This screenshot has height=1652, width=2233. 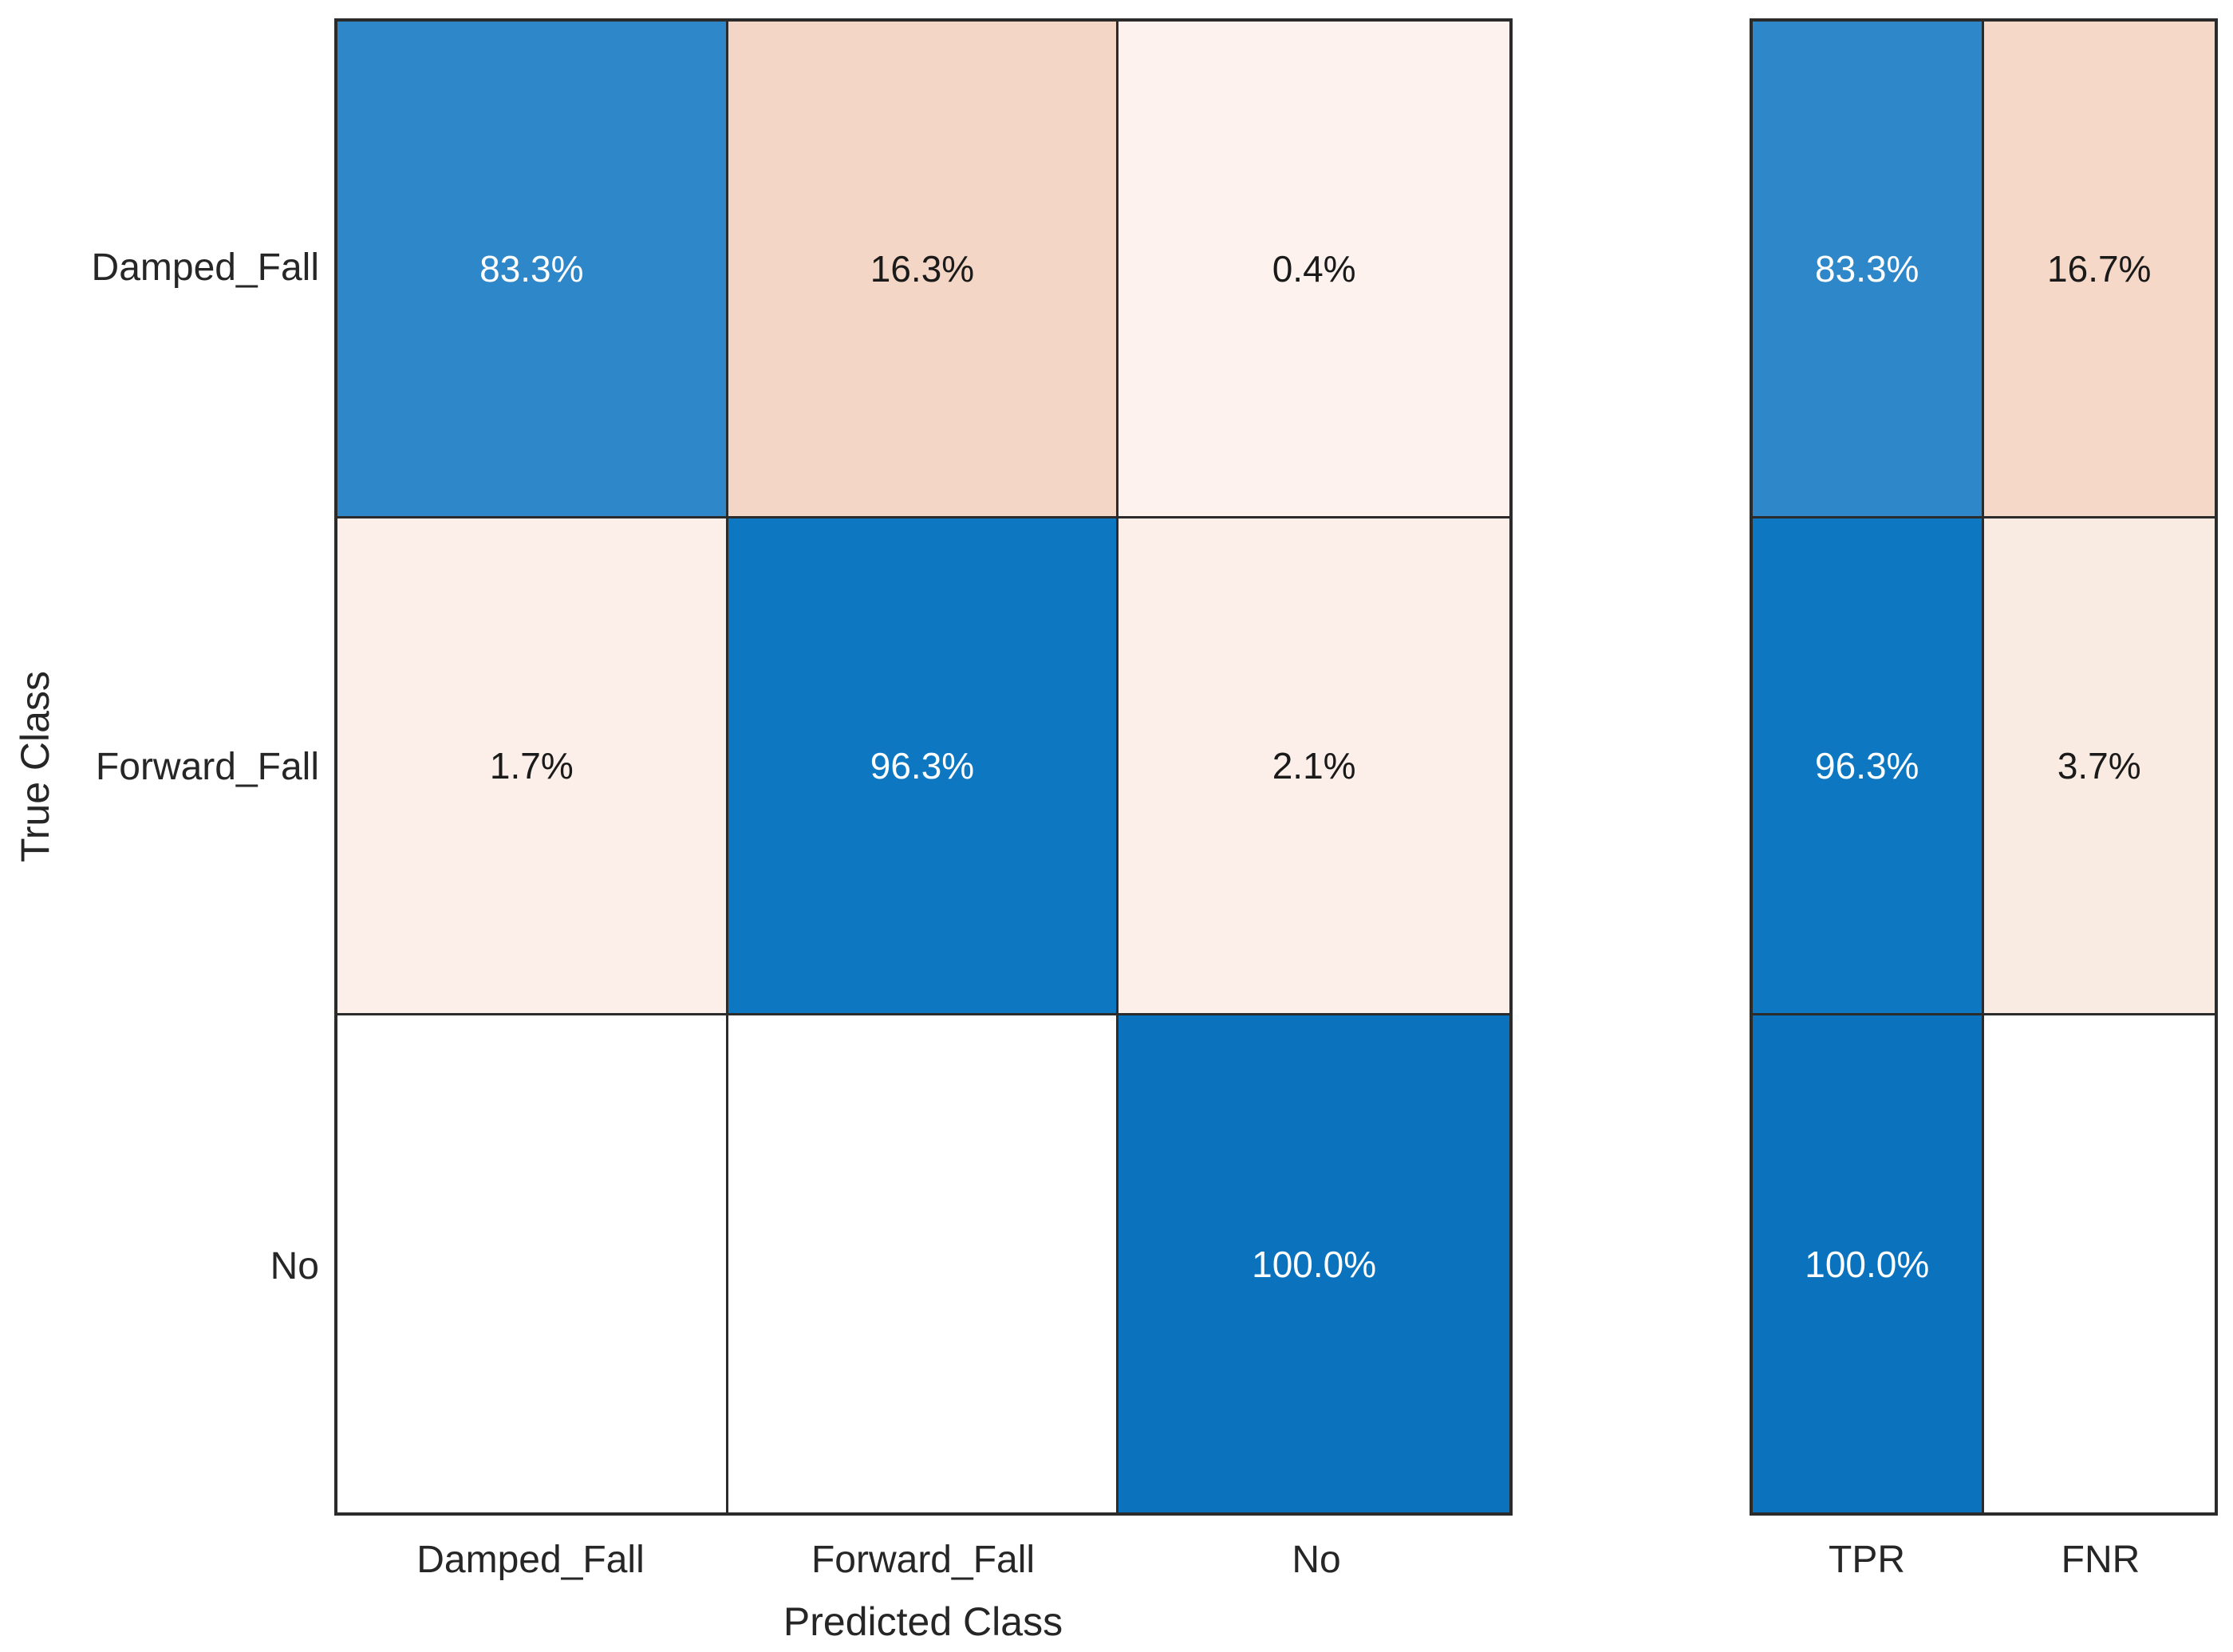 What do you see at coordinates (2099, 766) in the screenshot?
I see `summary-cell-r2-fnr: 3.7%` at bounding box center [2099, 766].